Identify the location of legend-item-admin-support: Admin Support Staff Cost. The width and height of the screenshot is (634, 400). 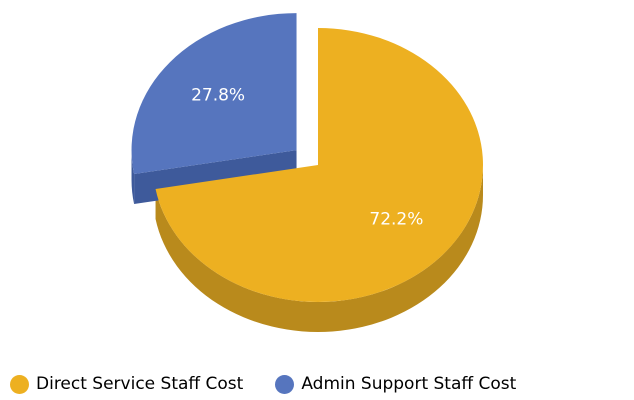
(395, 384).